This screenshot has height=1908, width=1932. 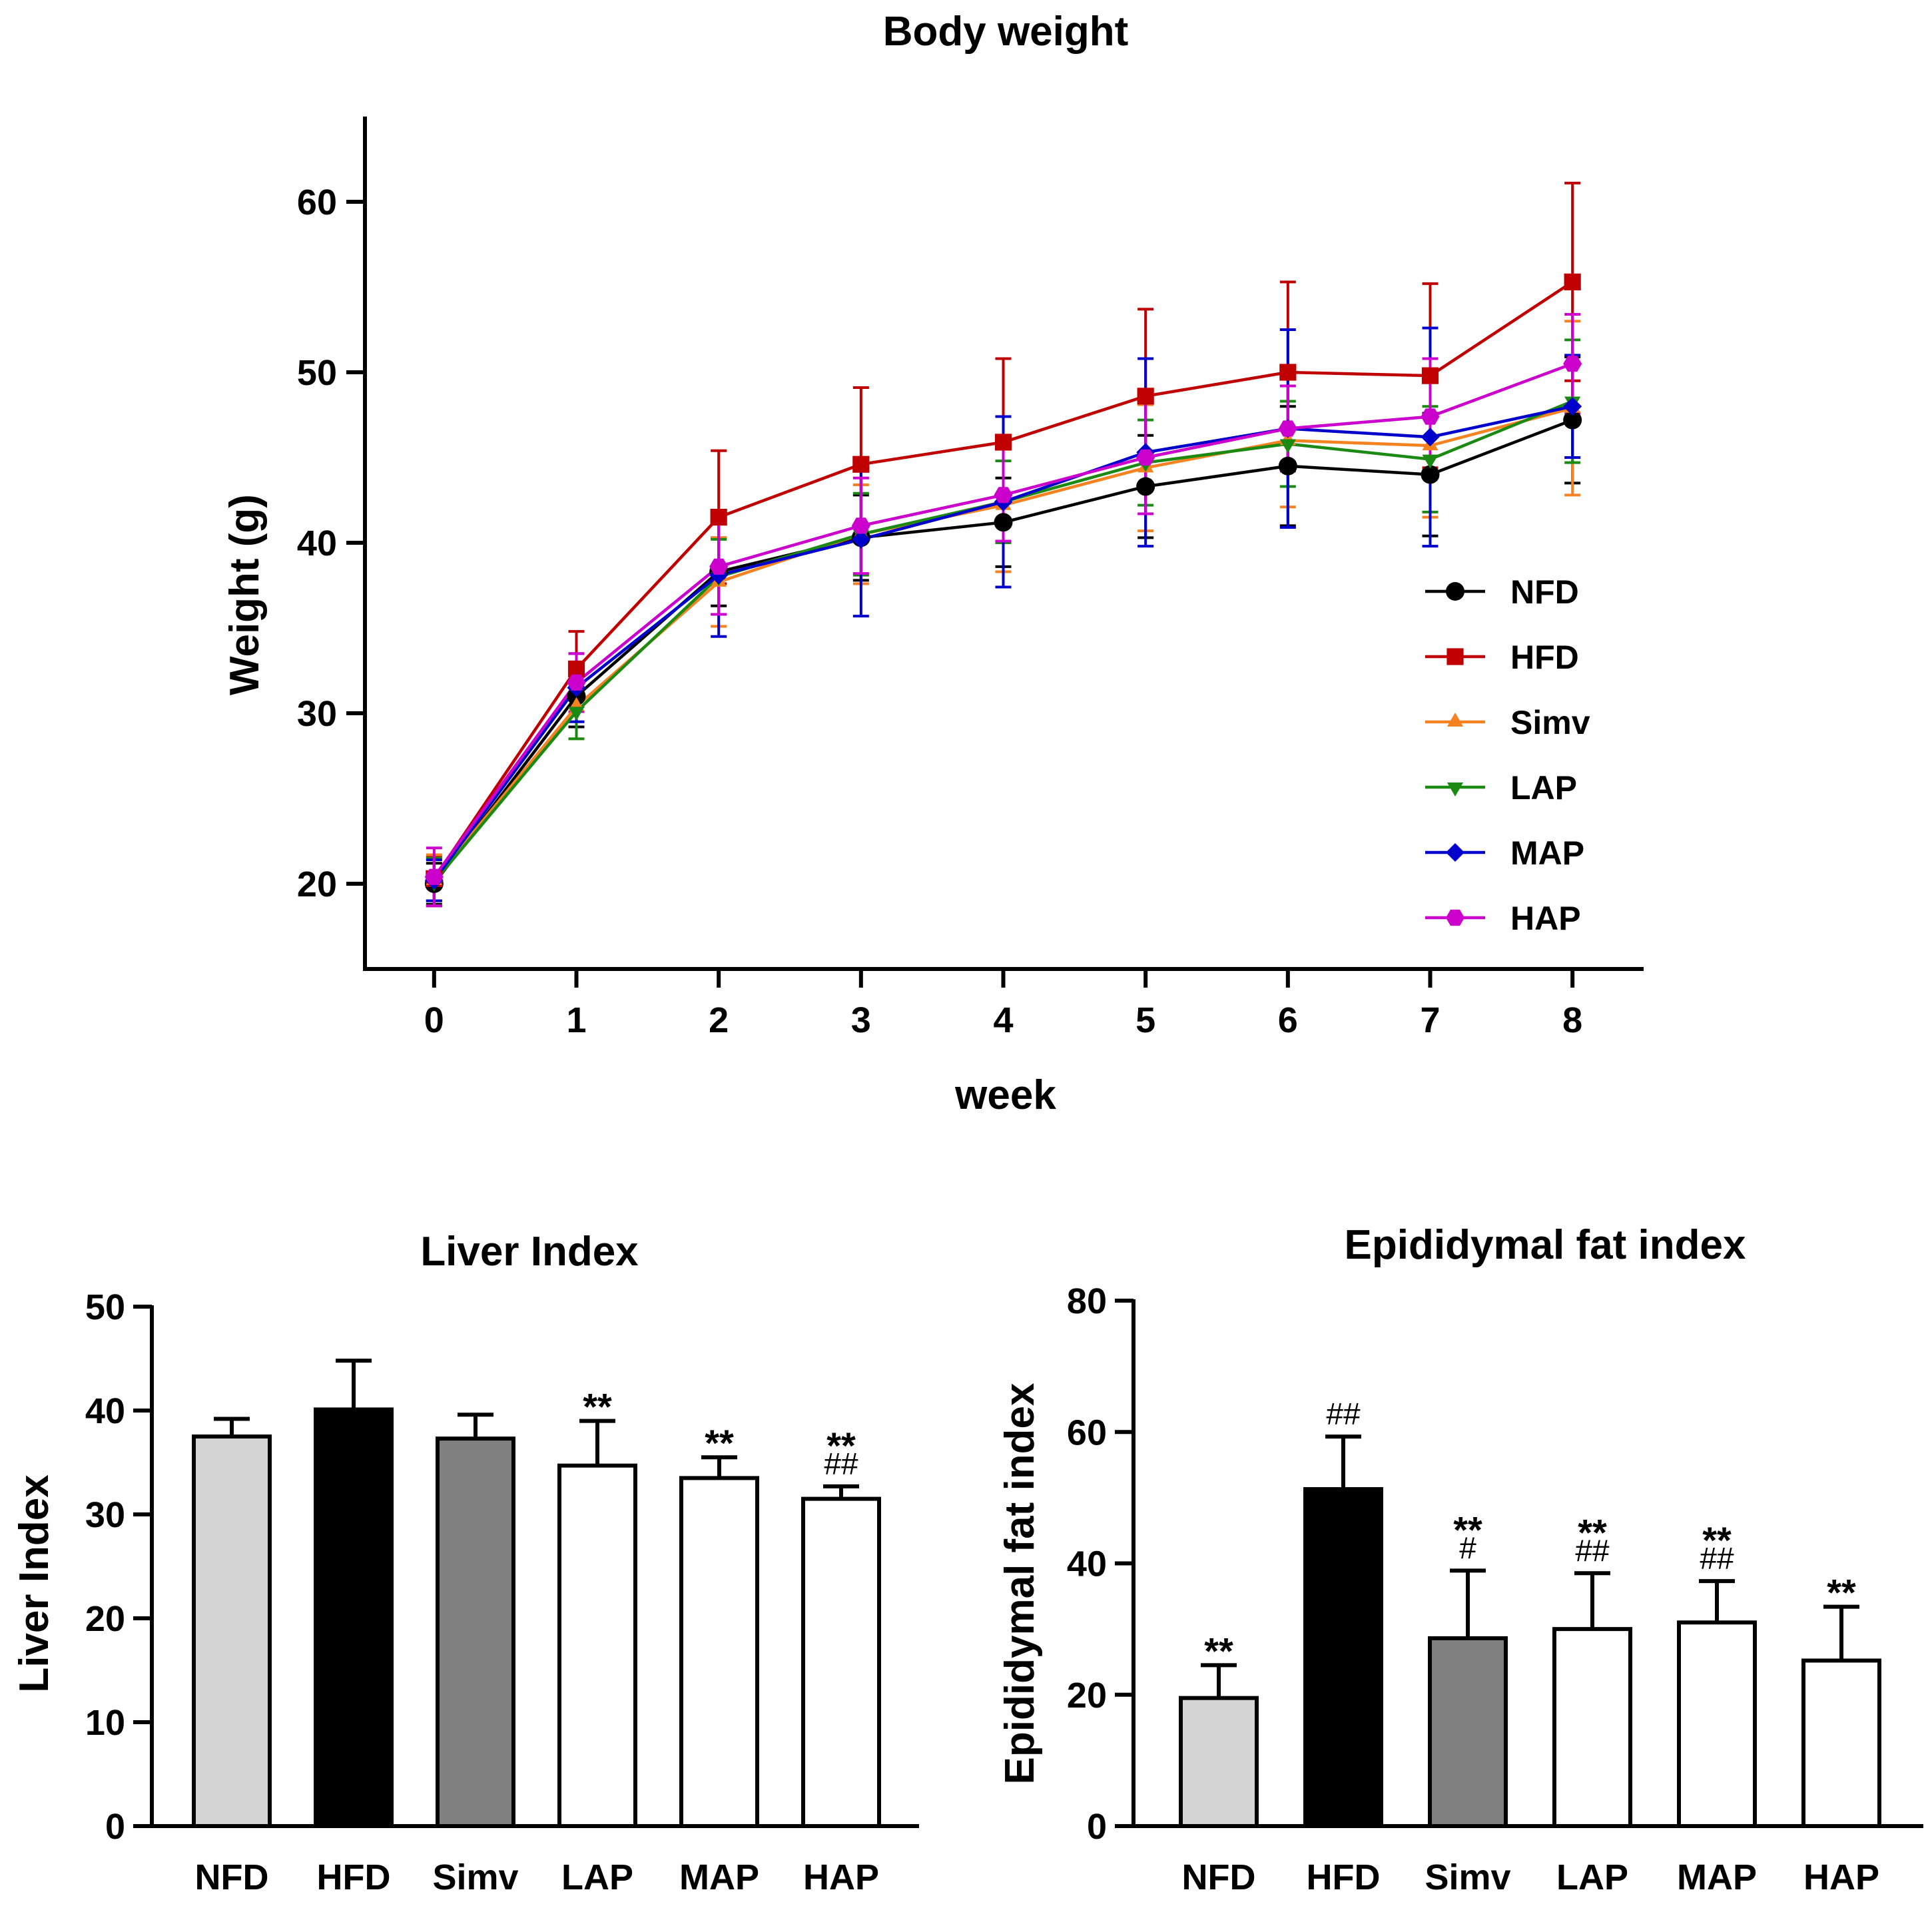 What do you see at coordinates (434, 1020) in the screenshot?
I see `x-tick-label: 0` at bounding box center [434, 1020].